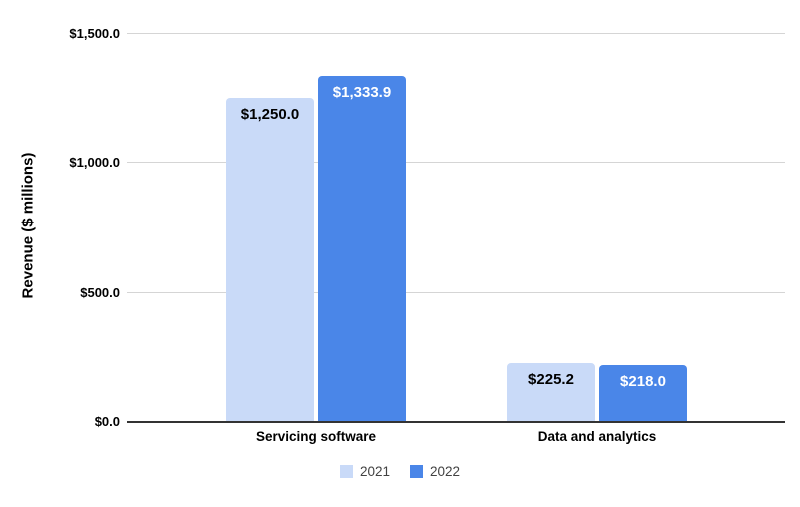 The height and width of the screenshot is (507, 800). Describe the element at coordinates (362, 92) in the screenshot. I see `bar-value-label: $1,333.9` at that location.